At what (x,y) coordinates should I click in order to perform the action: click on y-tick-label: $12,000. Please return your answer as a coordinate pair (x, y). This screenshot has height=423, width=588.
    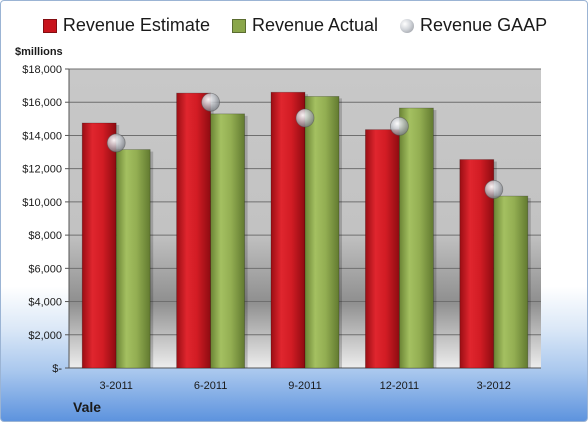
    Looking at the image, I should click on (42, 170).